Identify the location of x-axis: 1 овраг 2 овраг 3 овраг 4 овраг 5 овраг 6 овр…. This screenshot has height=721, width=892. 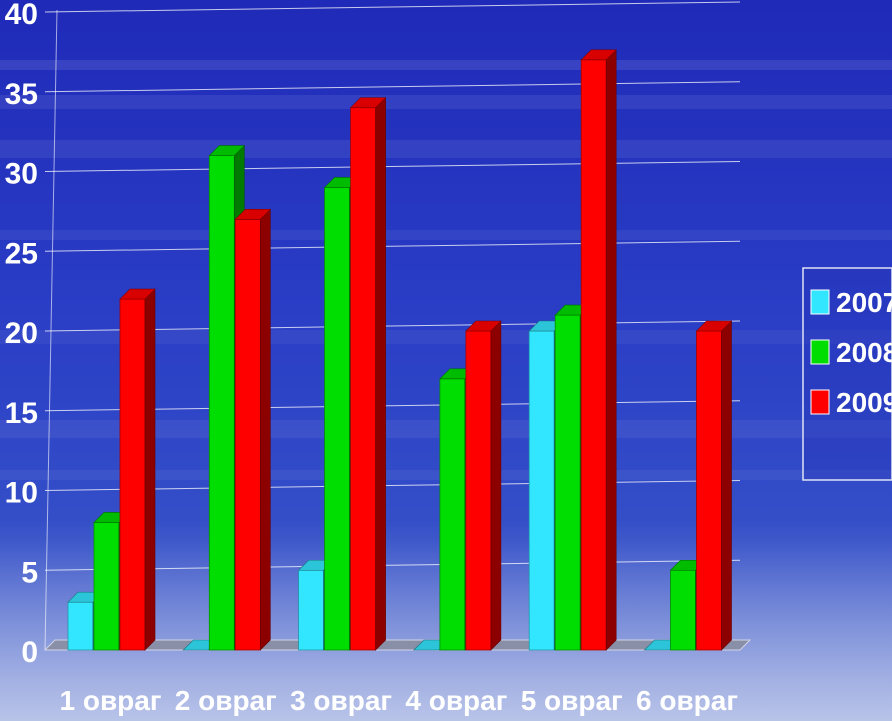
(398, 700).